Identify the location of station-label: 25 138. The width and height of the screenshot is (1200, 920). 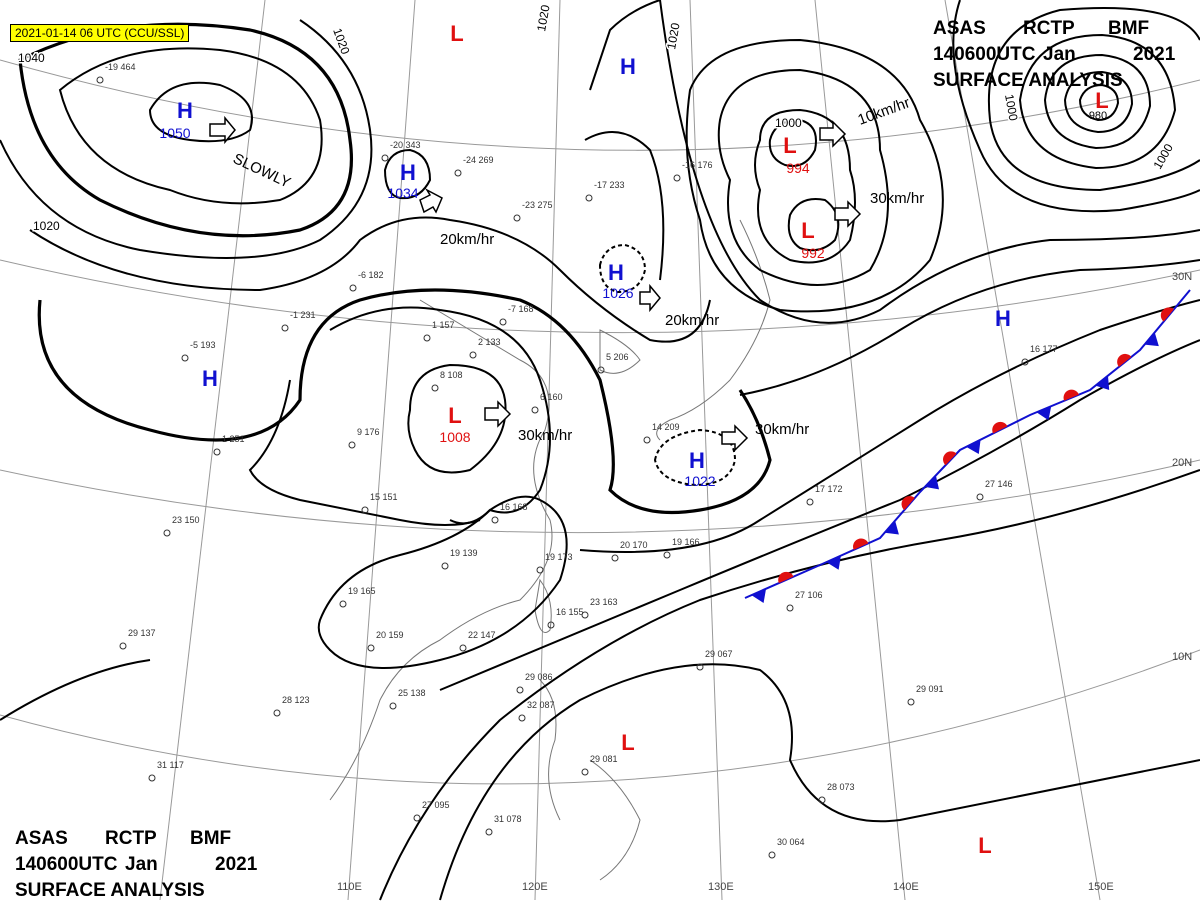
(412, 693).